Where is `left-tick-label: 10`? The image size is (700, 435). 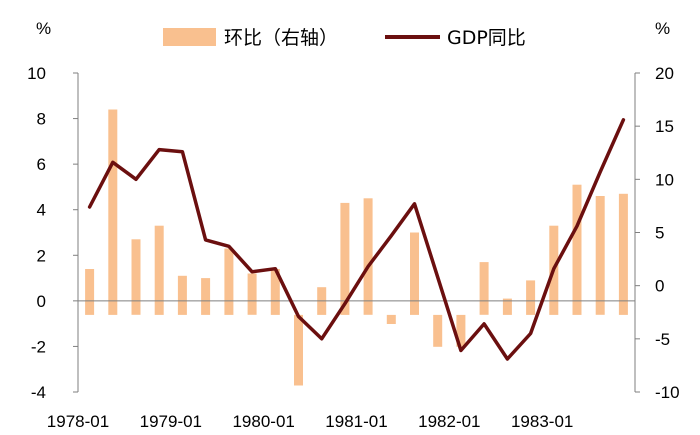 left-tick-label: 10 is located at coordinates (36, 73).